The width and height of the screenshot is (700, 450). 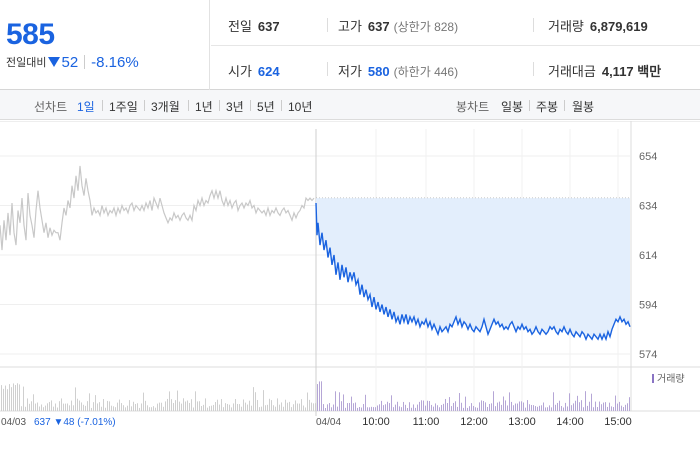 What do you see at coordinates (426, 422) in the screenshot?
I see `x-tick-label: 11:00` at bounding box center [426, 422].